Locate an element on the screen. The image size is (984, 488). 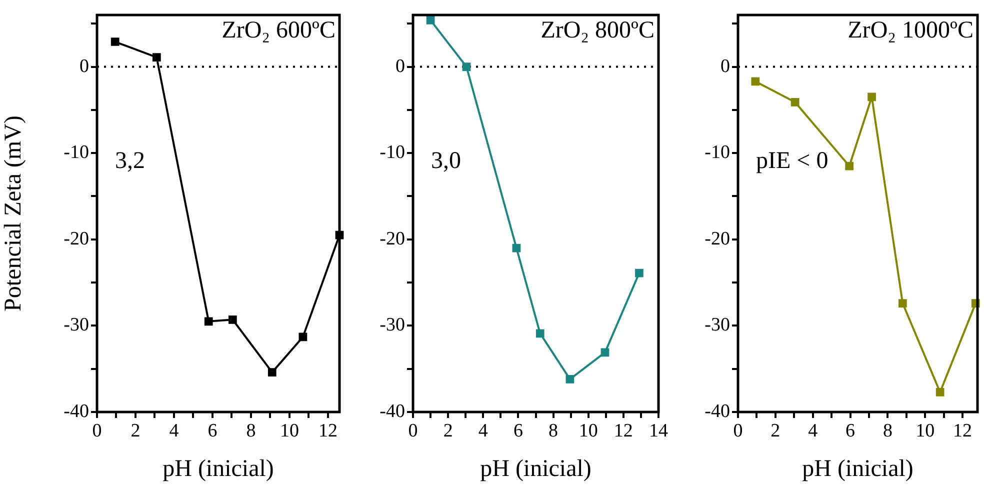
chart-title: ZrO₂ 1000ºC is located at coordinates (911, 30).